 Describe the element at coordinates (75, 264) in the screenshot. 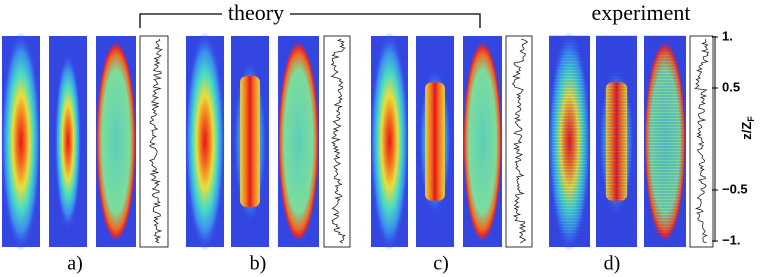

I see `panel-label: a)` at that location.